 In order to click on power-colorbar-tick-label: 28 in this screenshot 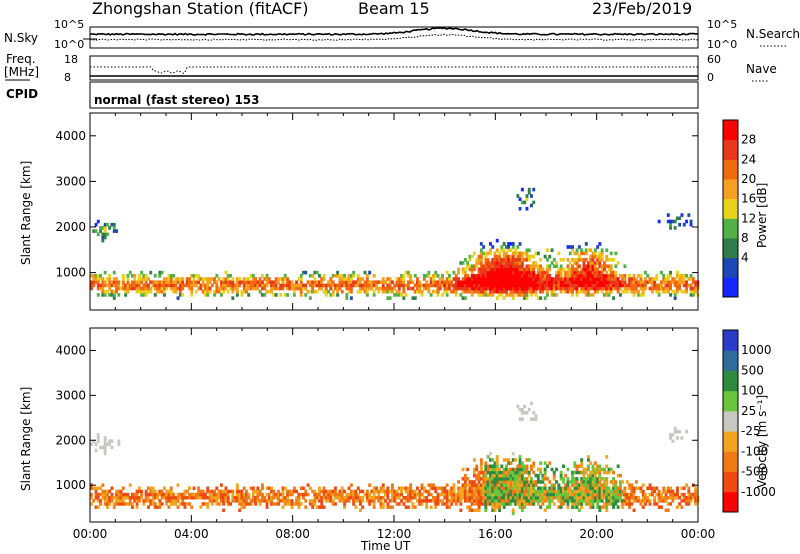, I will do `click(748, 140)`.